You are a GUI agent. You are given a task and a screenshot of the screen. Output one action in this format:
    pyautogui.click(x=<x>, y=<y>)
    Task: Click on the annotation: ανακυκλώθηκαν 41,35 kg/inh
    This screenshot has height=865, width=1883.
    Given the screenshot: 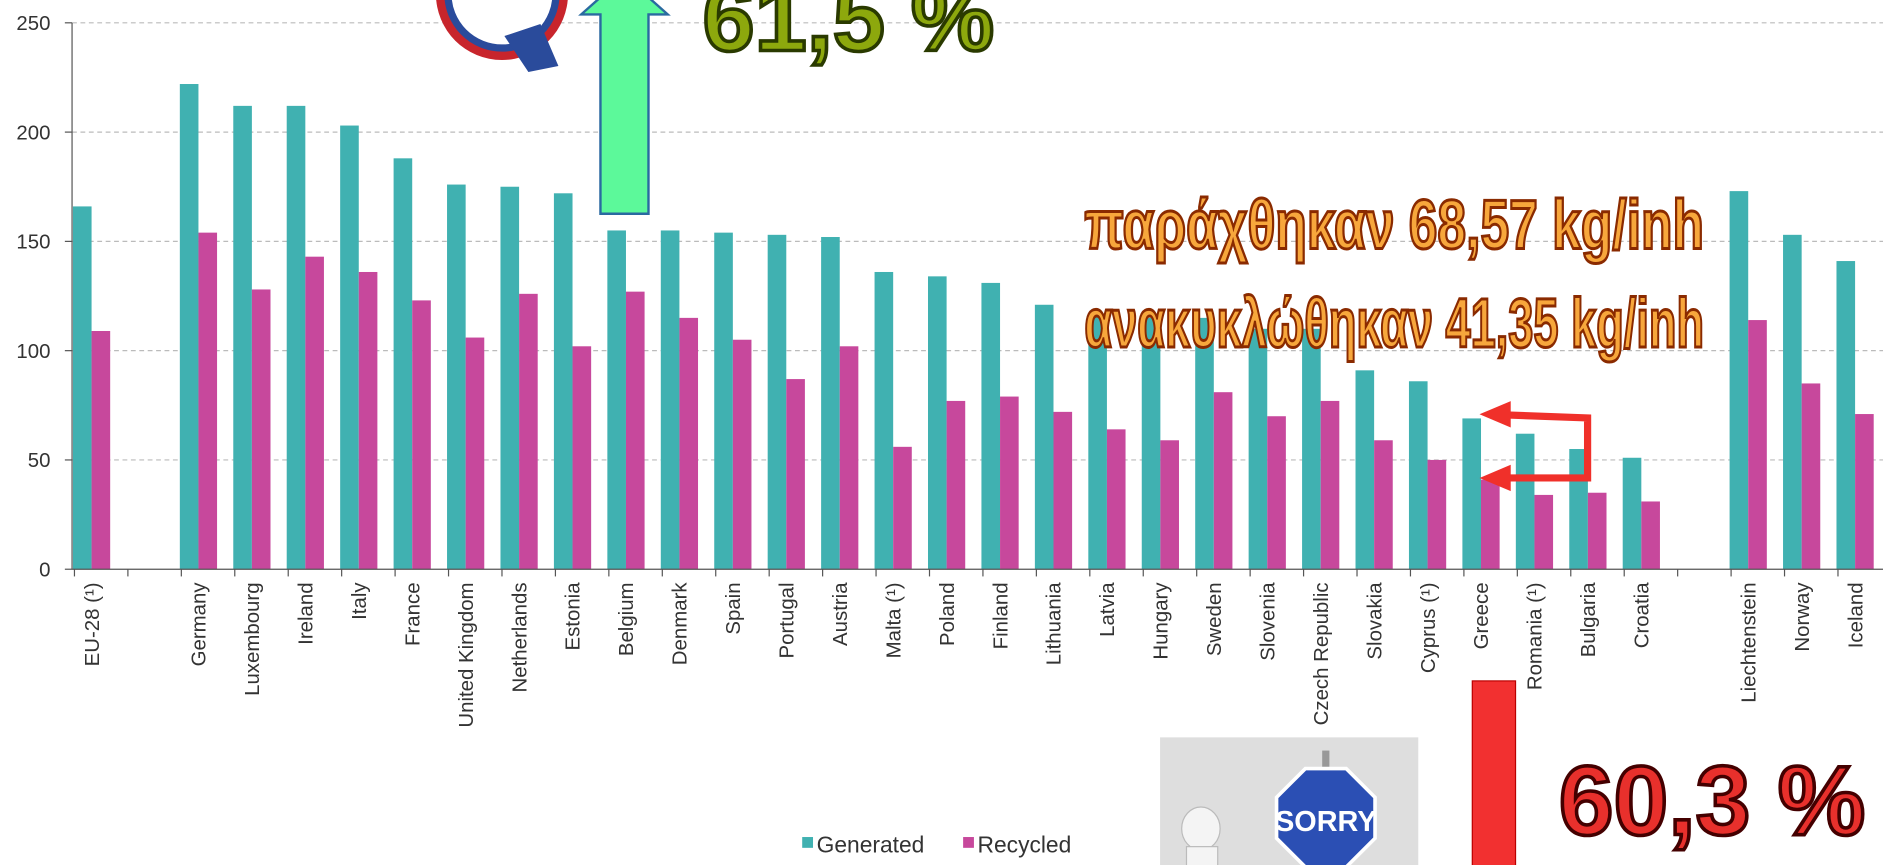 What is the action you would take?
    pyautogui.click(x=1394, y=323)
    